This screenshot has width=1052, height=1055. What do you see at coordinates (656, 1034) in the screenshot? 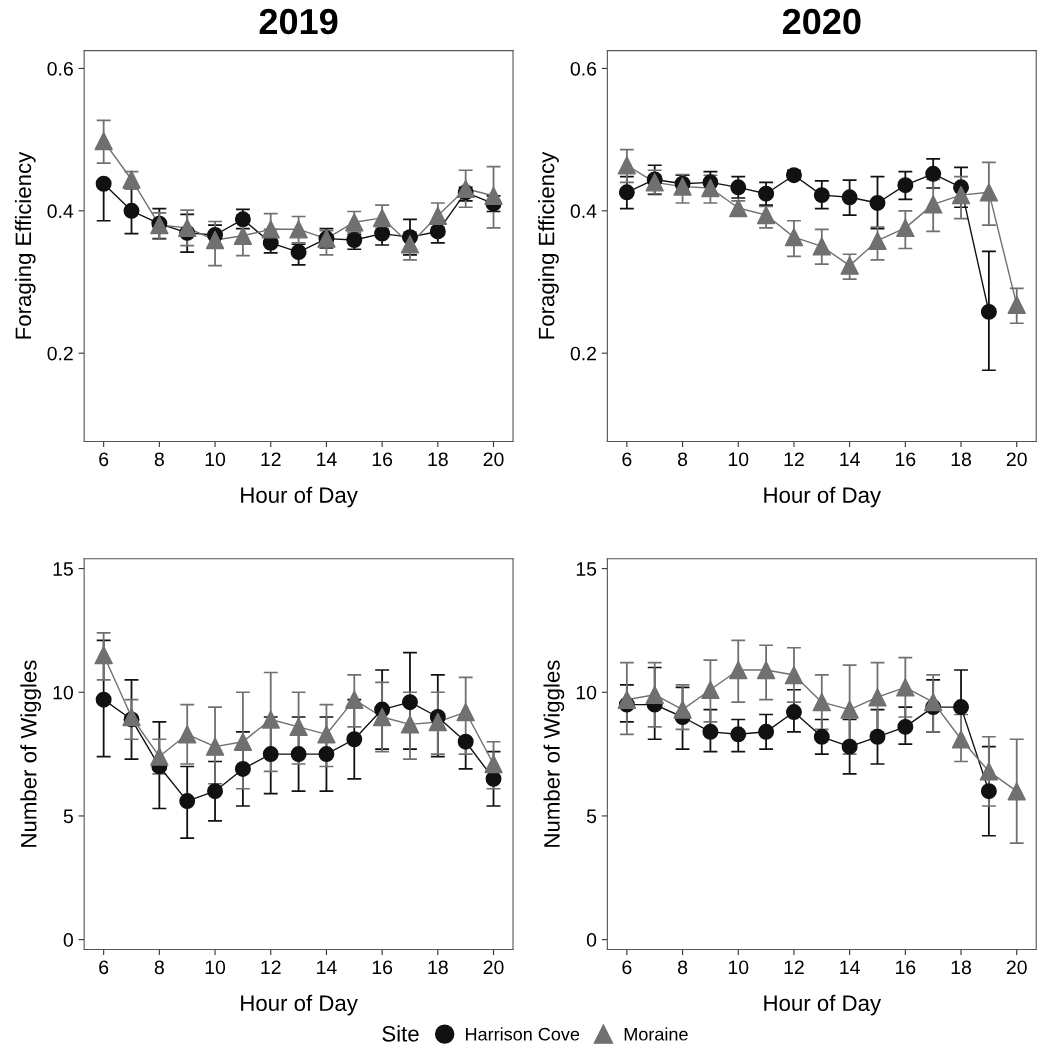
I see `legend-label: Moraine` at bounding box center [656, 1034].